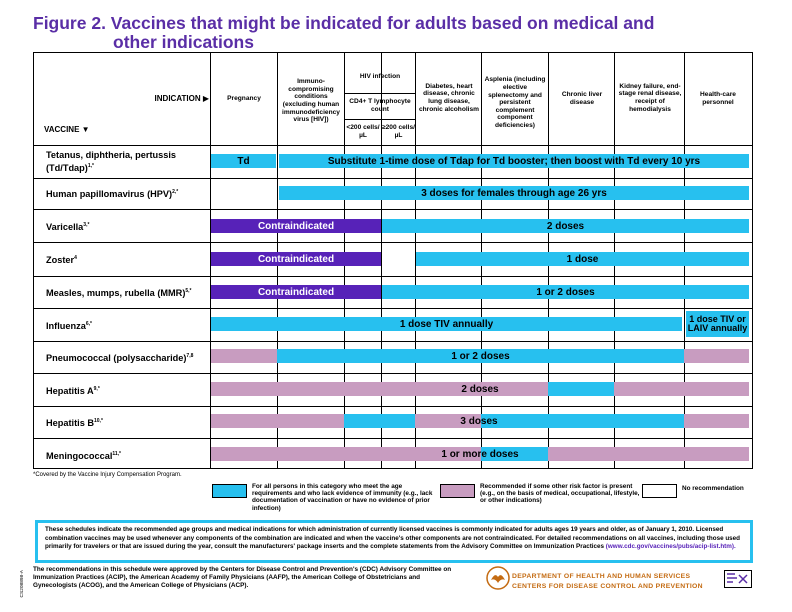 This screenshot has height=612, width=792. I want to click on document-code: CS208898-A, so click(22, 584).